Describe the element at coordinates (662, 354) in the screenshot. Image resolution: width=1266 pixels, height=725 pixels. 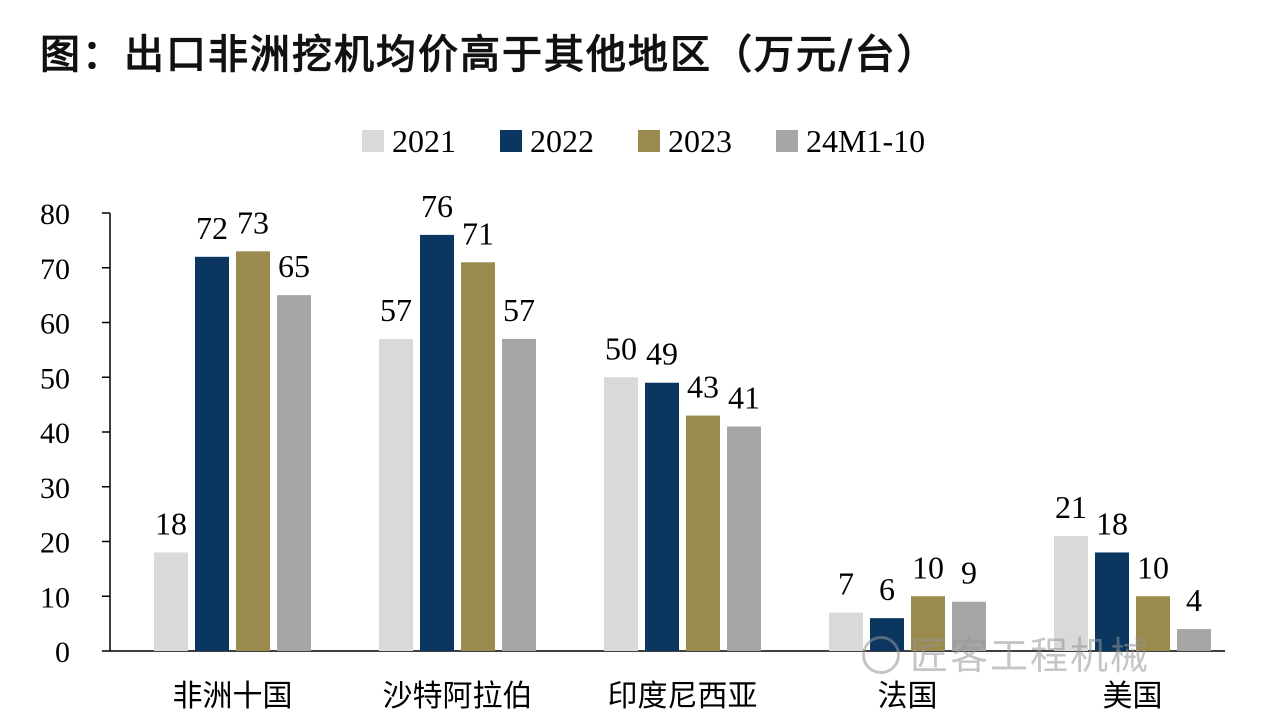
I see `data-label: 49` at that location.